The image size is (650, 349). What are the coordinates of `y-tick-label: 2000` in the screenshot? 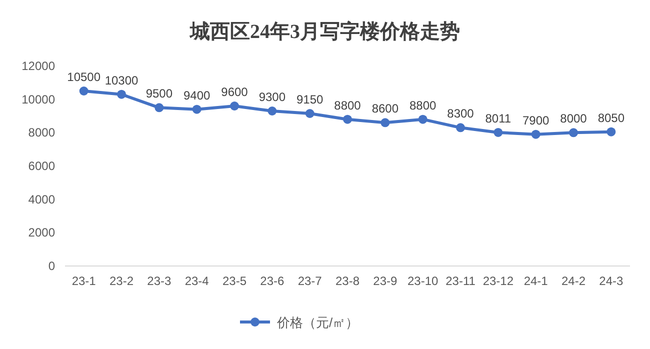 It's located at (42, 233).